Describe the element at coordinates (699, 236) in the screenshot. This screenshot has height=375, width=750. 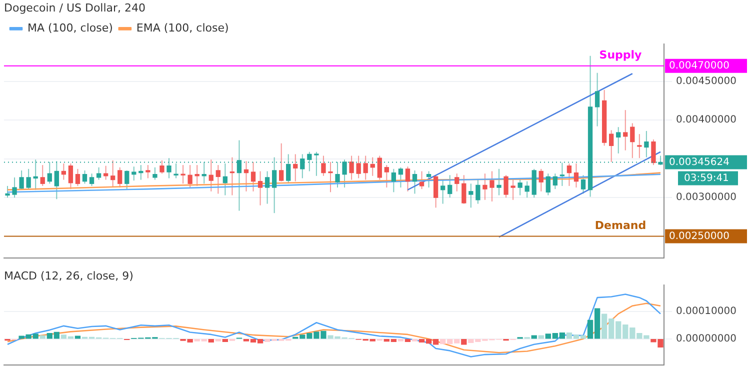
I see `ref-line-label: 0.00250000` at that location.